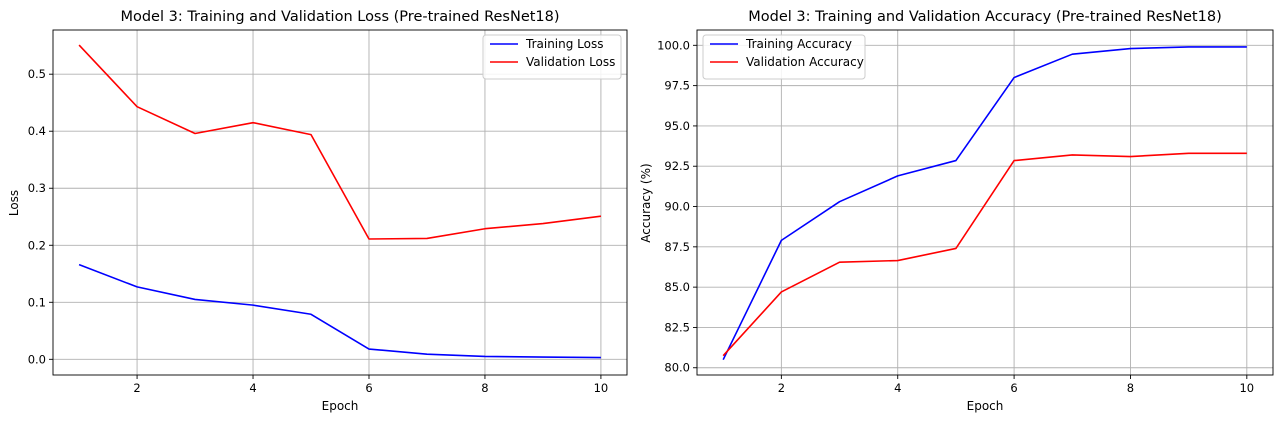  Describe the element at coordinates (340, 406) in the screenshot. I see `loss-chart-xlabel: Epoch` at that location.